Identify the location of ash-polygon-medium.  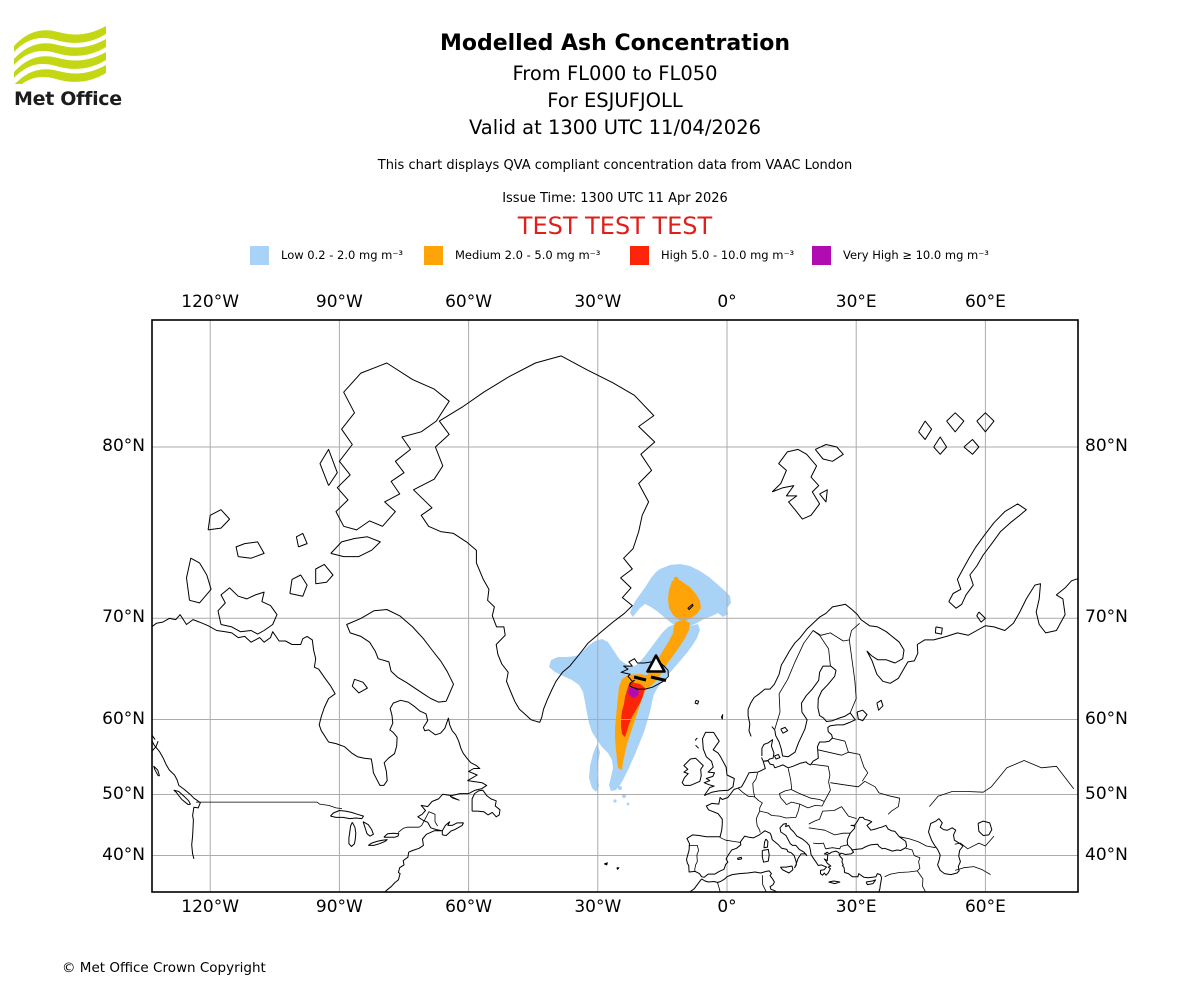
(684, 600).